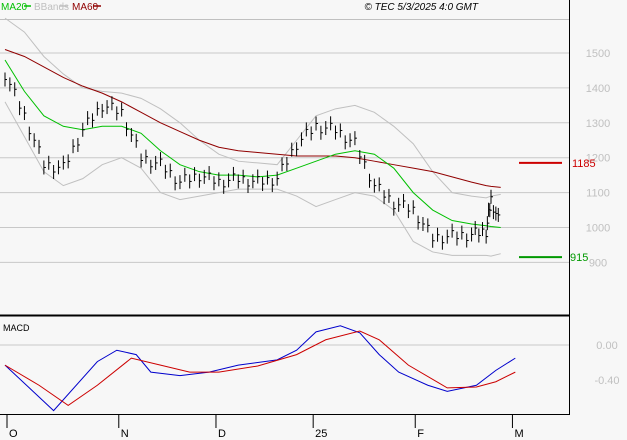  What do you see at coordinates (240, 7) in the screenshot?
I see `legend: MA20 BBands MA60 © TEC 5/3/2025 4:0 GMT` at bounding box center [240, 7].